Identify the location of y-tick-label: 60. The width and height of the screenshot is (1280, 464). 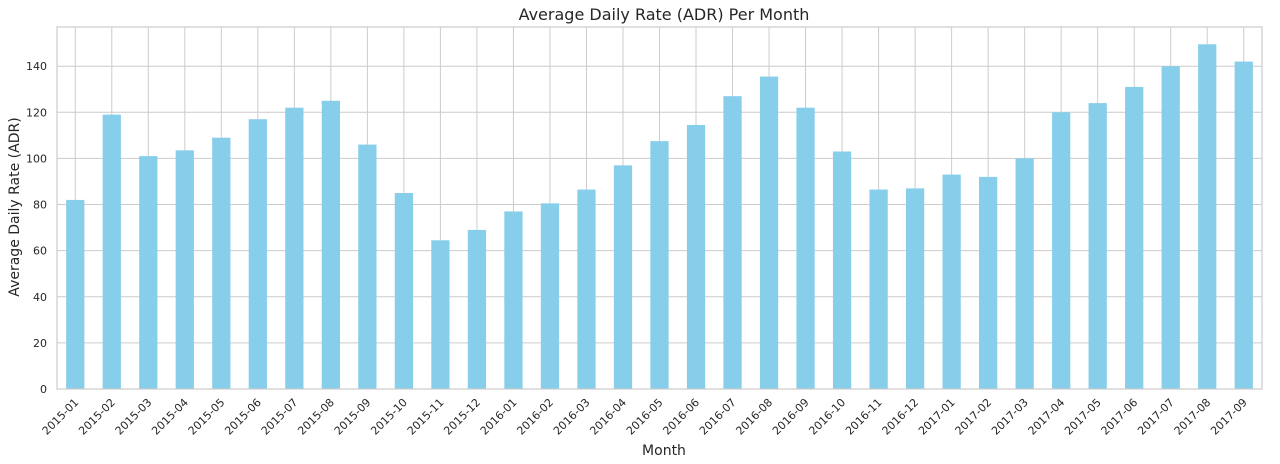
(40, 251).